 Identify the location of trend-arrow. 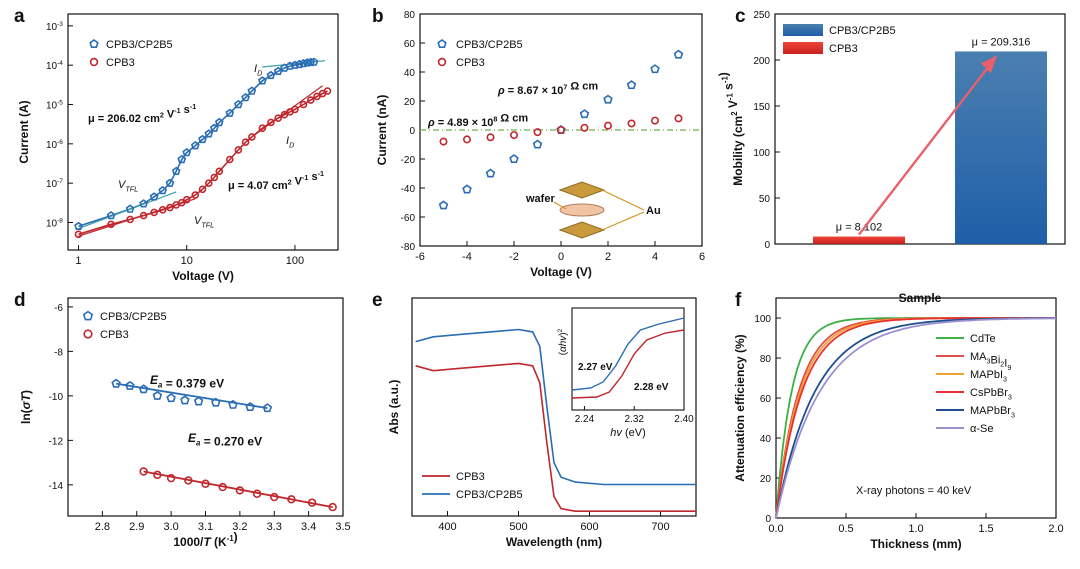
(925, 149).